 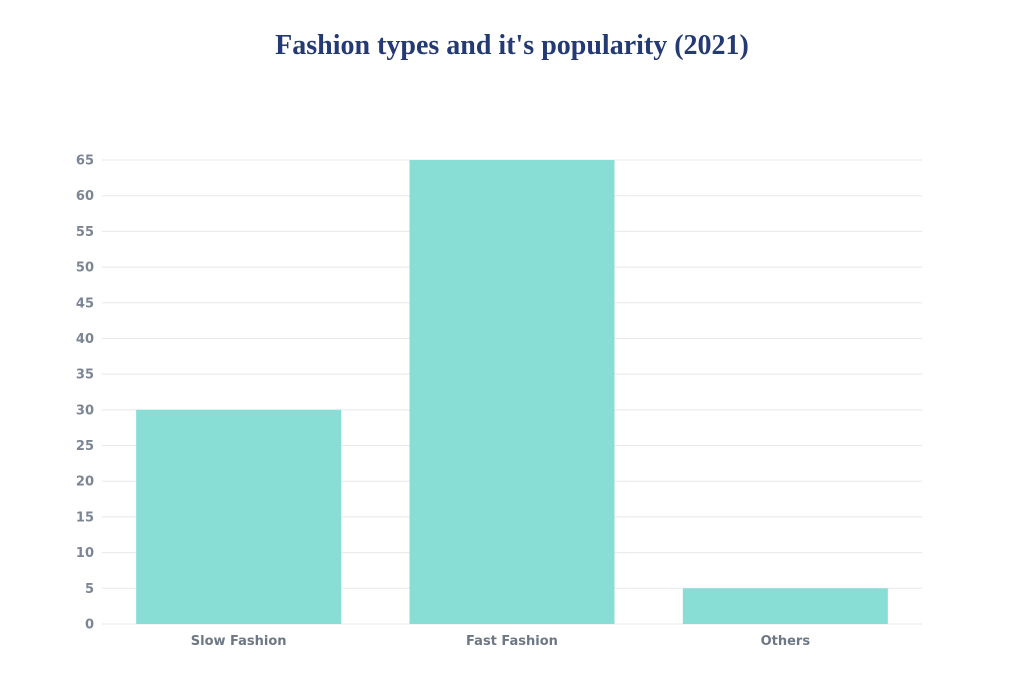 What do you see at coordinates (85, 196) in the screenshot?
I see `y-tick-label: 60` at bounding box center [85, 196].